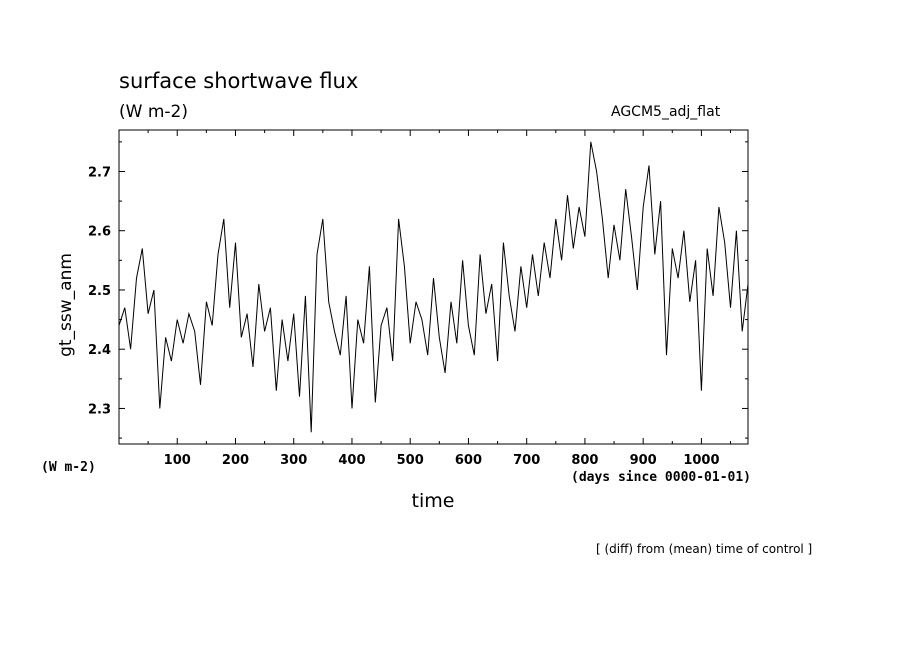  What do you see at coordinates (433, 501) in the screenshot?
I see `x-axis-label: time` at bounding box center [433, 501].